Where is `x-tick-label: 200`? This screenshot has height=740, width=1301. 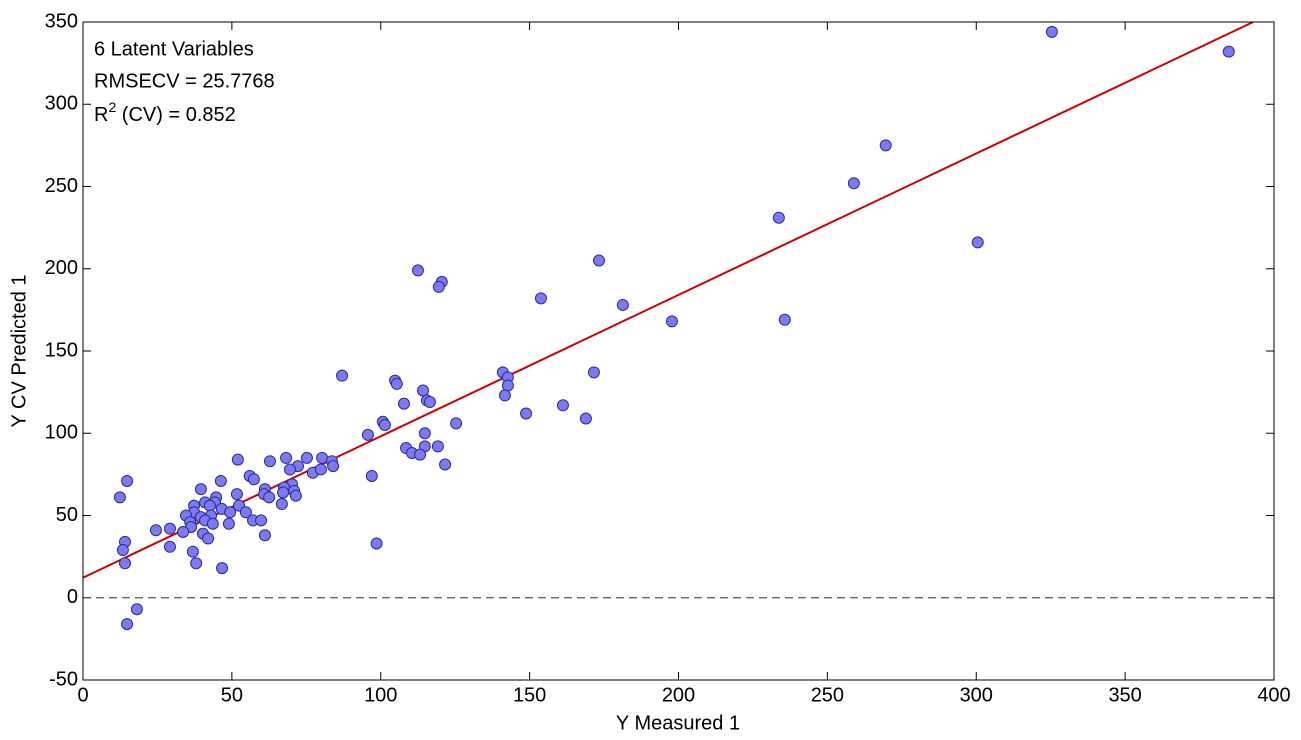 x-tick-label: 200 is located at coordinates (678, 695).